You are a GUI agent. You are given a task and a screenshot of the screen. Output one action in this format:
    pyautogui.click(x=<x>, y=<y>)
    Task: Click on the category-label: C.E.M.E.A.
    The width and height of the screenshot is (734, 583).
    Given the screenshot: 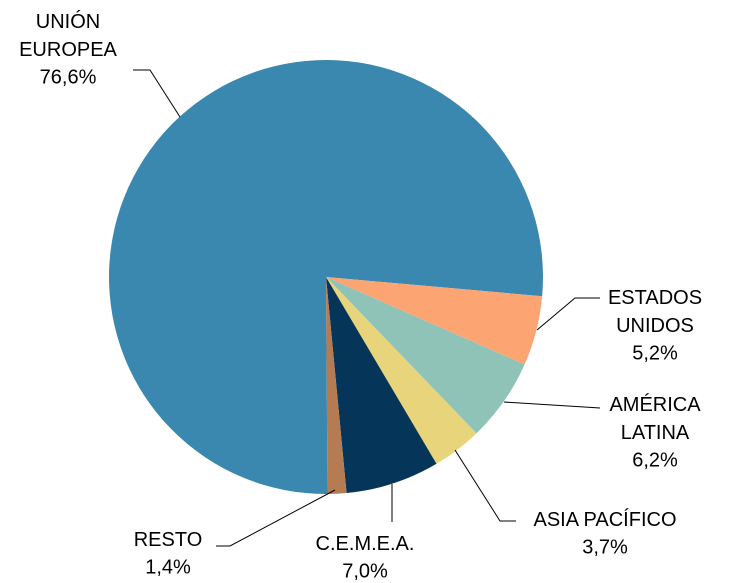 What is the action you would take?
    pyautogui.click(x=365, y=544)
    